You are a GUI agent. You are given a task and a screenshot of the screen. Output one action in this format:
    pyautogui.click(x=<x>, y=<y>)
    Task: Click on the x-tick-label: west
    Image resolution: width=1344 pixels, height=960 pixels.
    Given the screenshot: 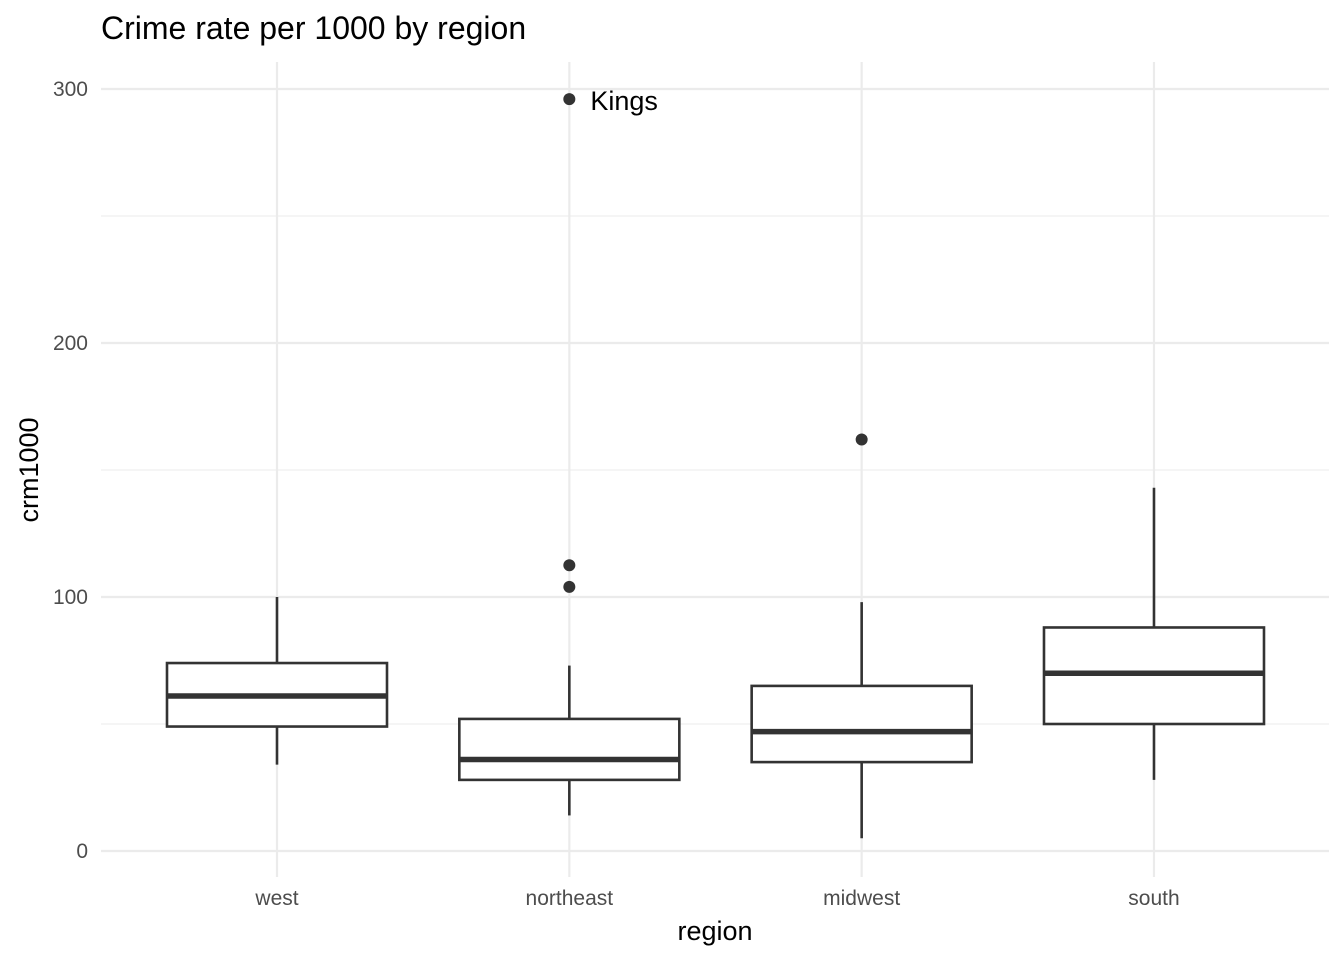 What is the action you would take?
    pyautogui.click(x=276, y=898)
    